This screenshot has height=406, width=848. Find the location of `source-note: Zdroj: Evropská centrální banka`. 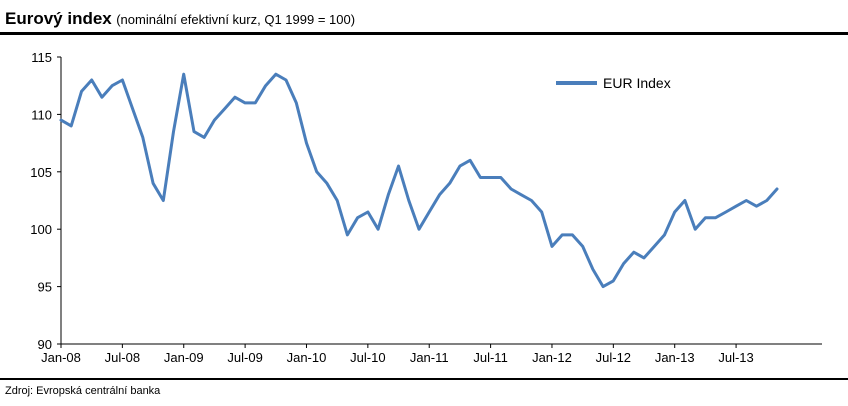

source-note: Zdroj: Evropská centrální banka is located at coordinates (83, 391).